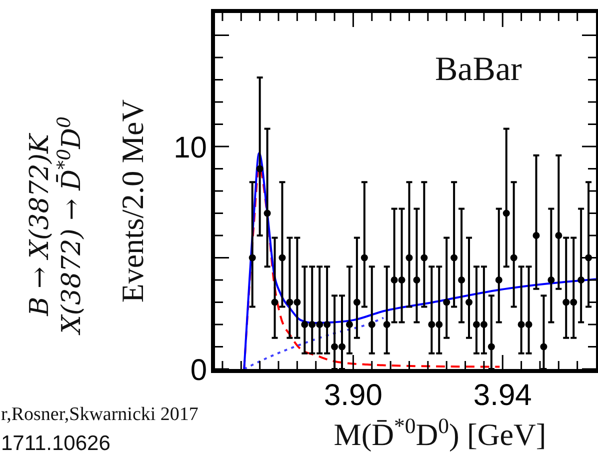 Image resolution: width=598 pixels, height=453 pixels. What do you see at coordinates (55, 442) in the screenshot?
I see `text: 1711.10626` at bounding box center [55, 442].